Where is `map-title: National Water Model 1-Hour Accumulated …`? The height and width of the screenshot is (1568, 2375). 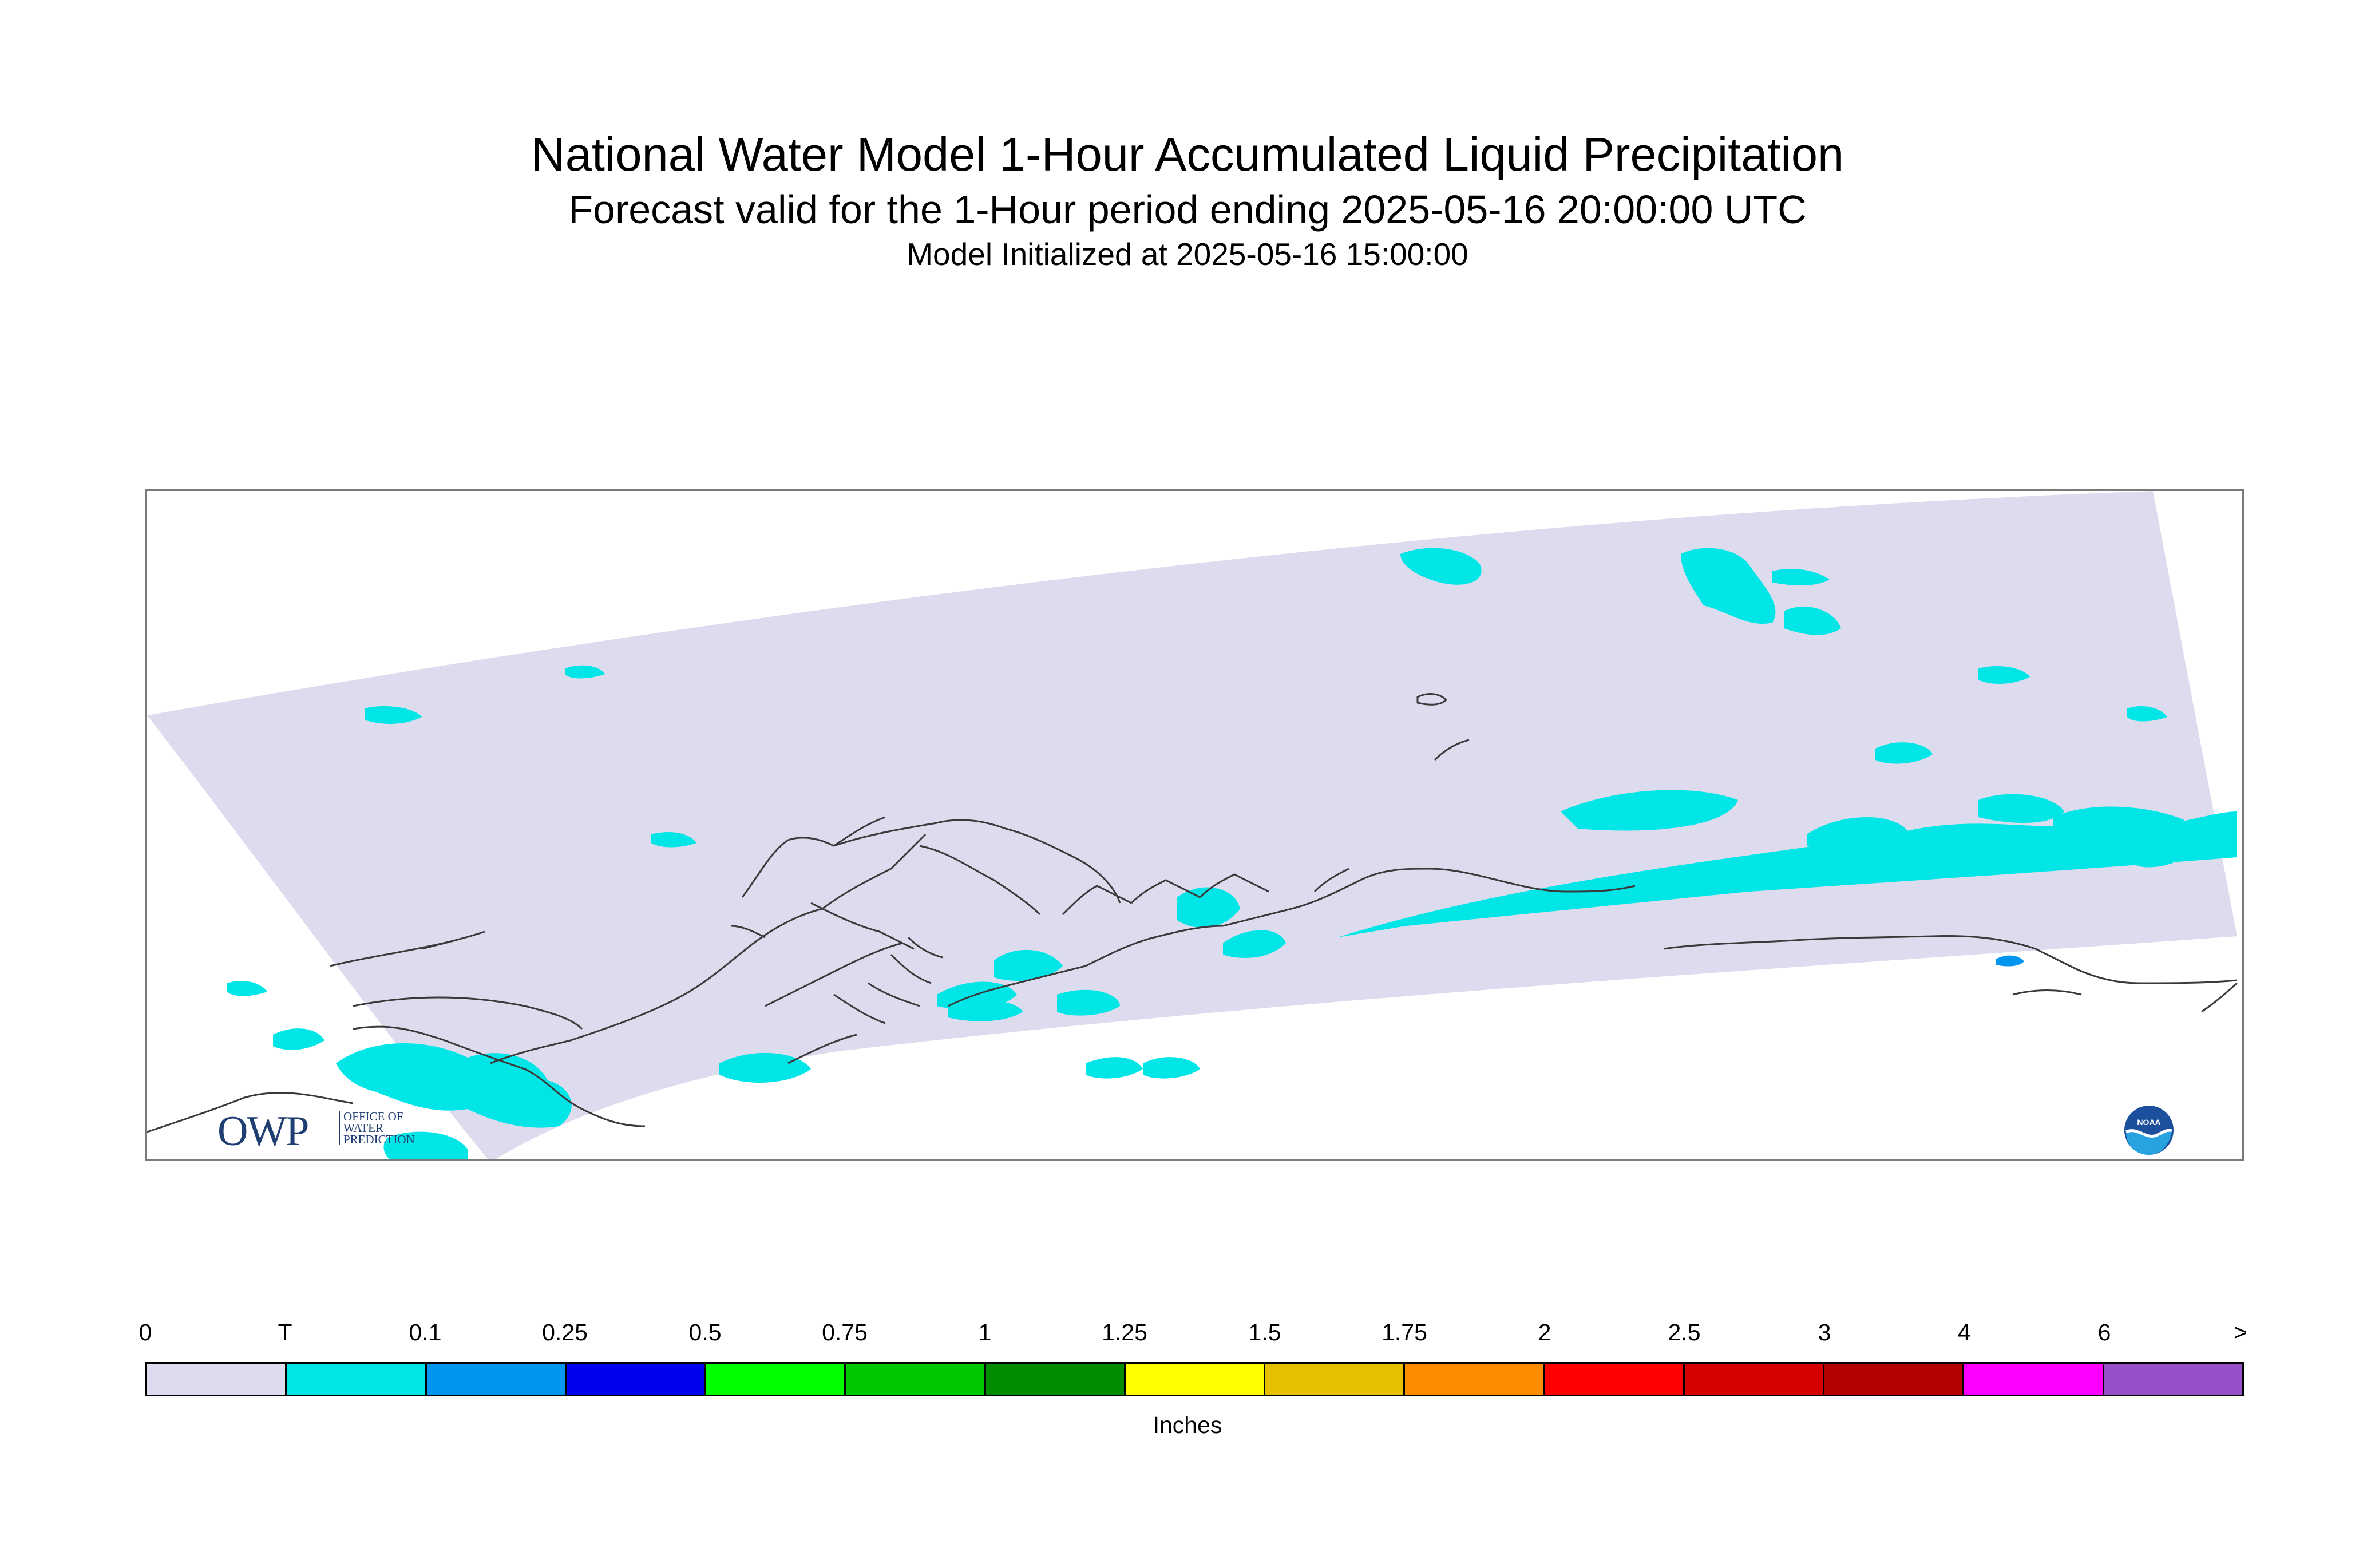 map-title: National Water Model 1-Hour Accumulated … is located at coordinates (1187, 154).